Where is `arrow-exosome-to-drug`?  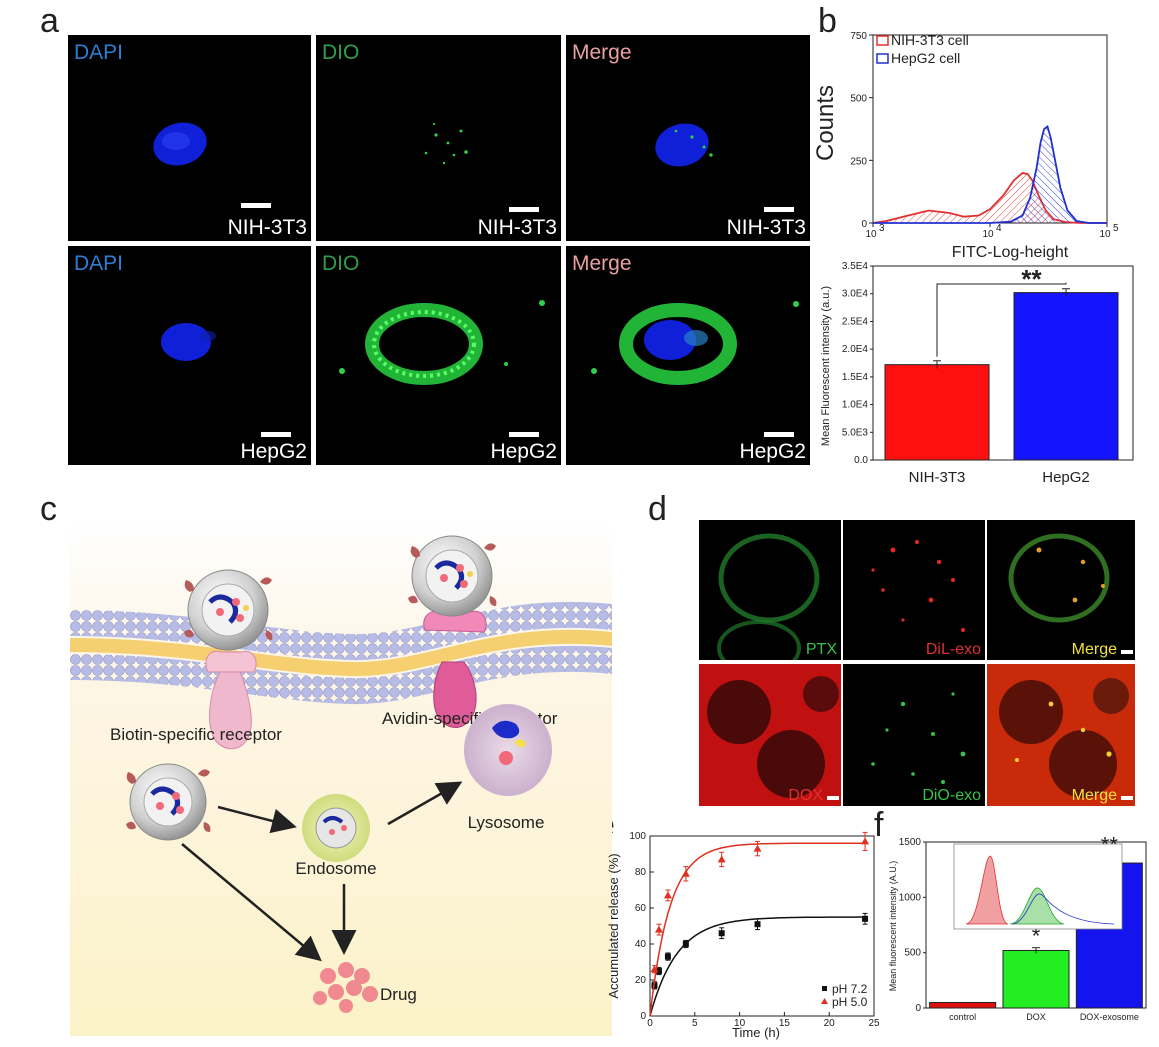
arrow-exosome-to-drug is located at coordinates (251, 902).